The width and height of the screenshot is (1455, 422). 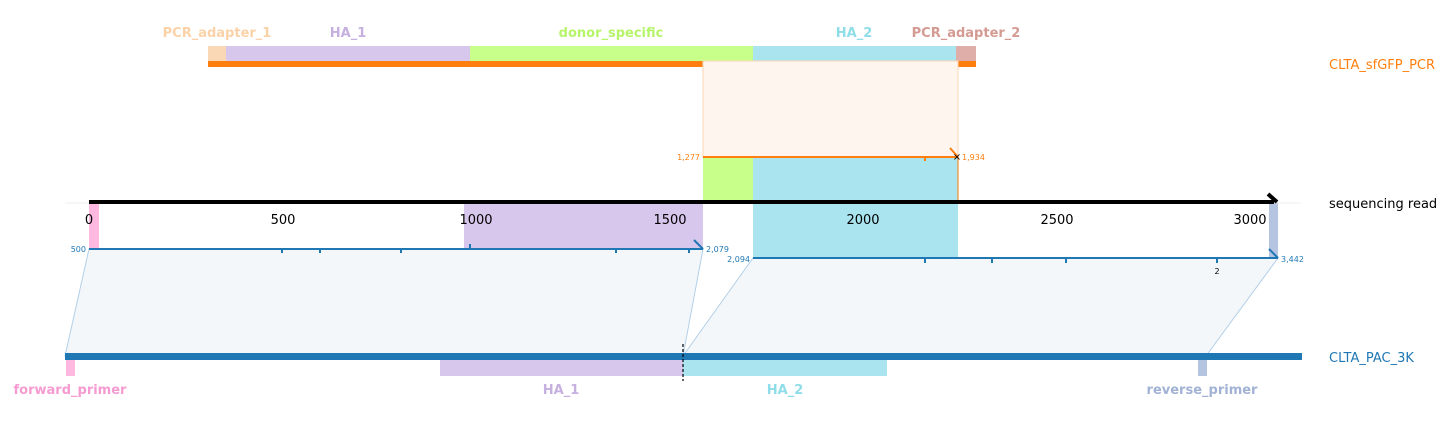 I want to click on top-alignment-end-arrow, so click(x=954, y=152).